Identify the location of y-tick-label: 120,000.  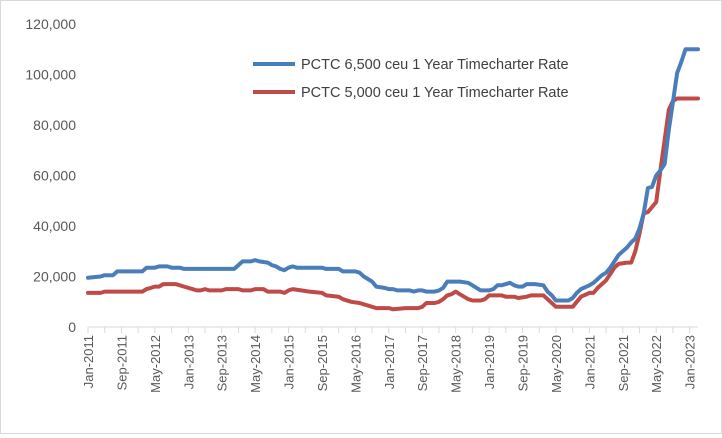
(50, 24).